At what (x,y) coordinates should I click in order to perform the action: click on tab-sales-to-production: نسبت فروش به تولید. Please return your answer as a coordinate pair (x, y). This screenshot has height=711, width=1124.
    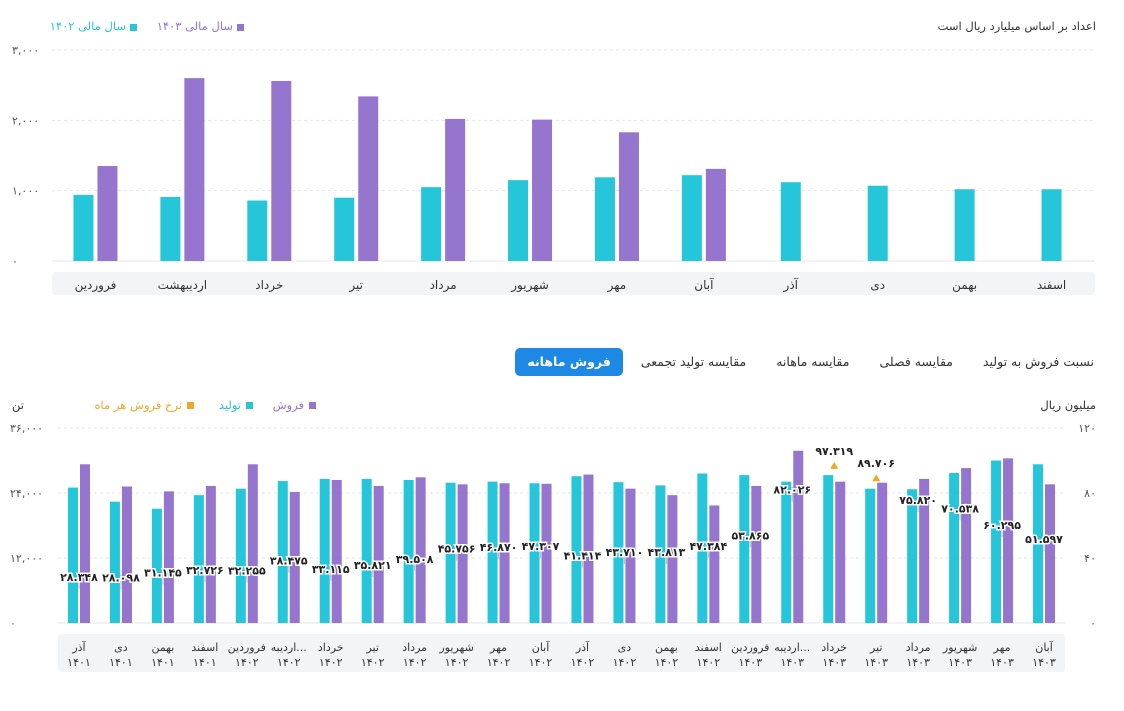
    Looking at the image, I should click on (1038, 361).